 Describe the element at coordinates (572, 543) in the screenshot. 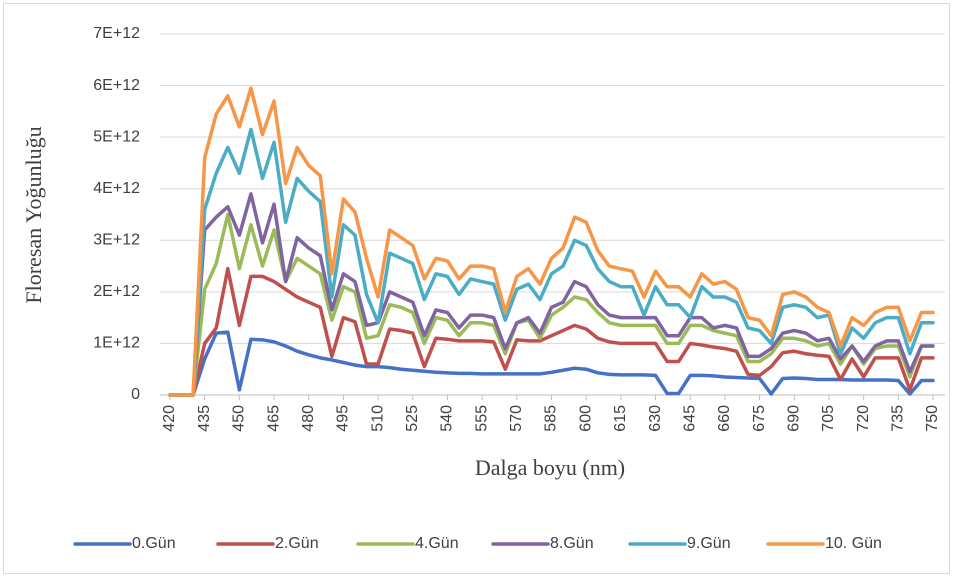

I see `legend-label: 8.Gün` at that location.